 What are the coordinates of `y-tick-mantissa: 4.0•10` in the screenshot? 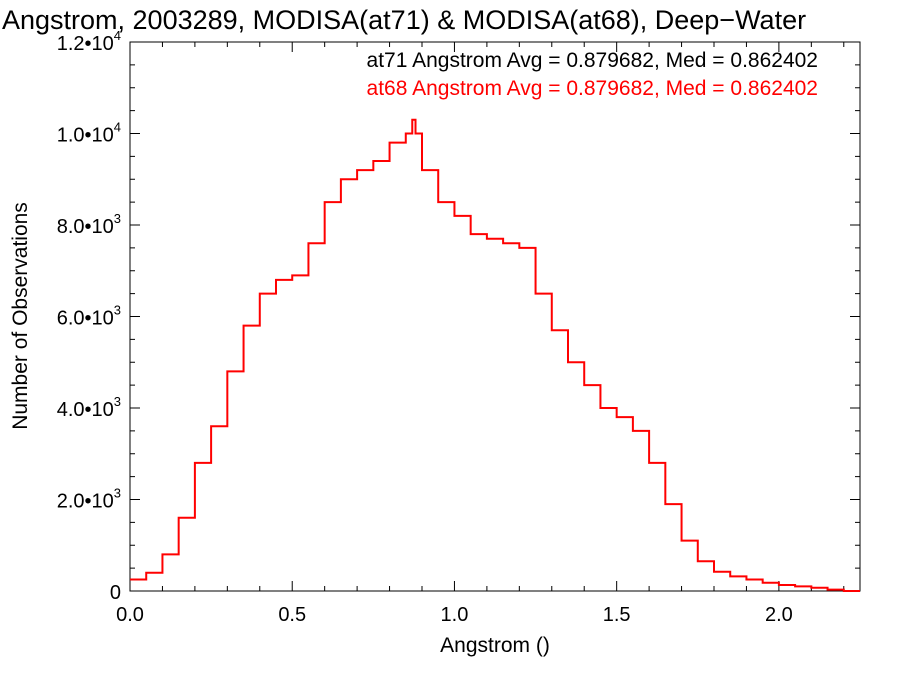 It's located at (85, 410).